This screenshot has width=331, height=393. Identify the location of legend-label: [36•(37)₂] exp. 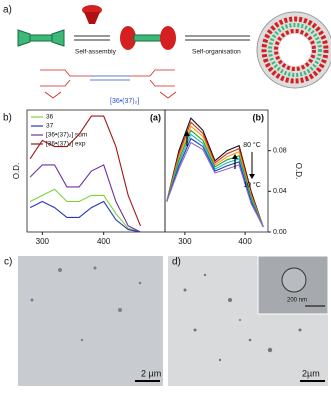
(66, 144).